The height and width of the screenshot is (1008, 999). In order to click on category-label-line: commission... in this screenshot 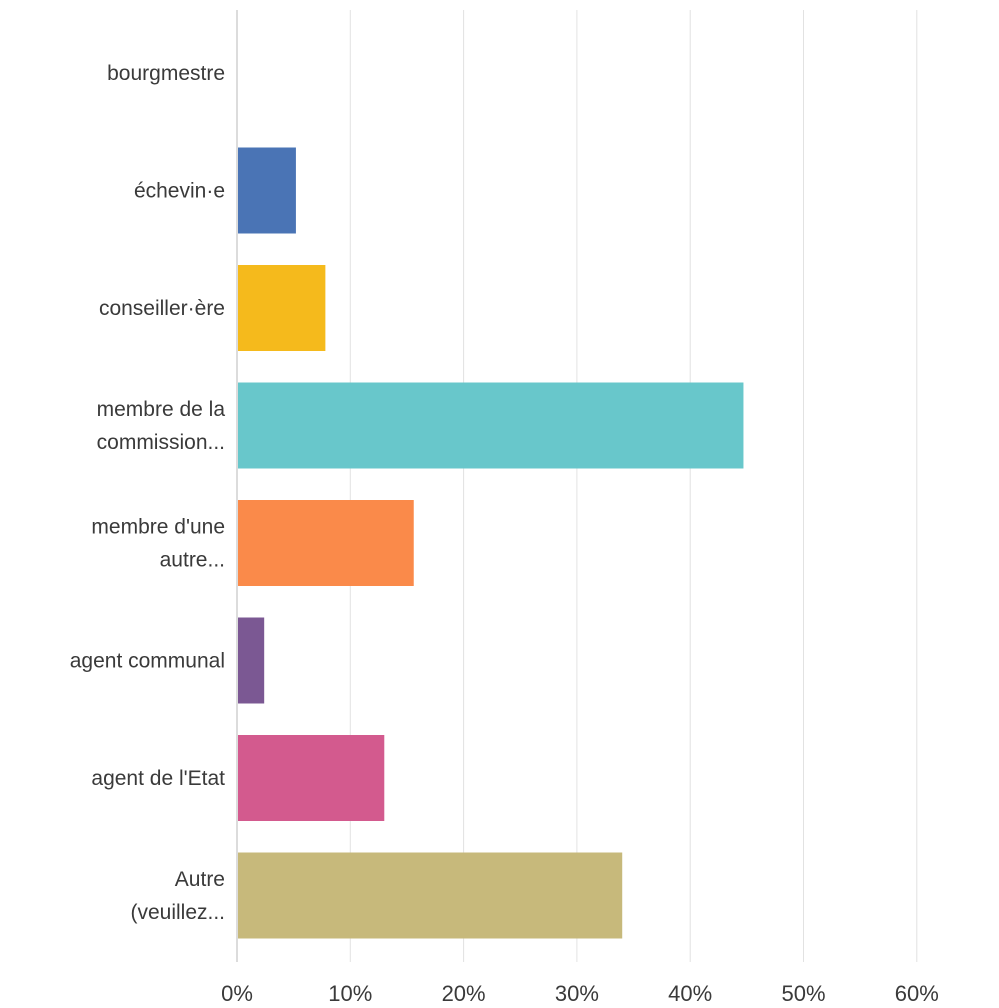, I will do `click(161, 442)`.